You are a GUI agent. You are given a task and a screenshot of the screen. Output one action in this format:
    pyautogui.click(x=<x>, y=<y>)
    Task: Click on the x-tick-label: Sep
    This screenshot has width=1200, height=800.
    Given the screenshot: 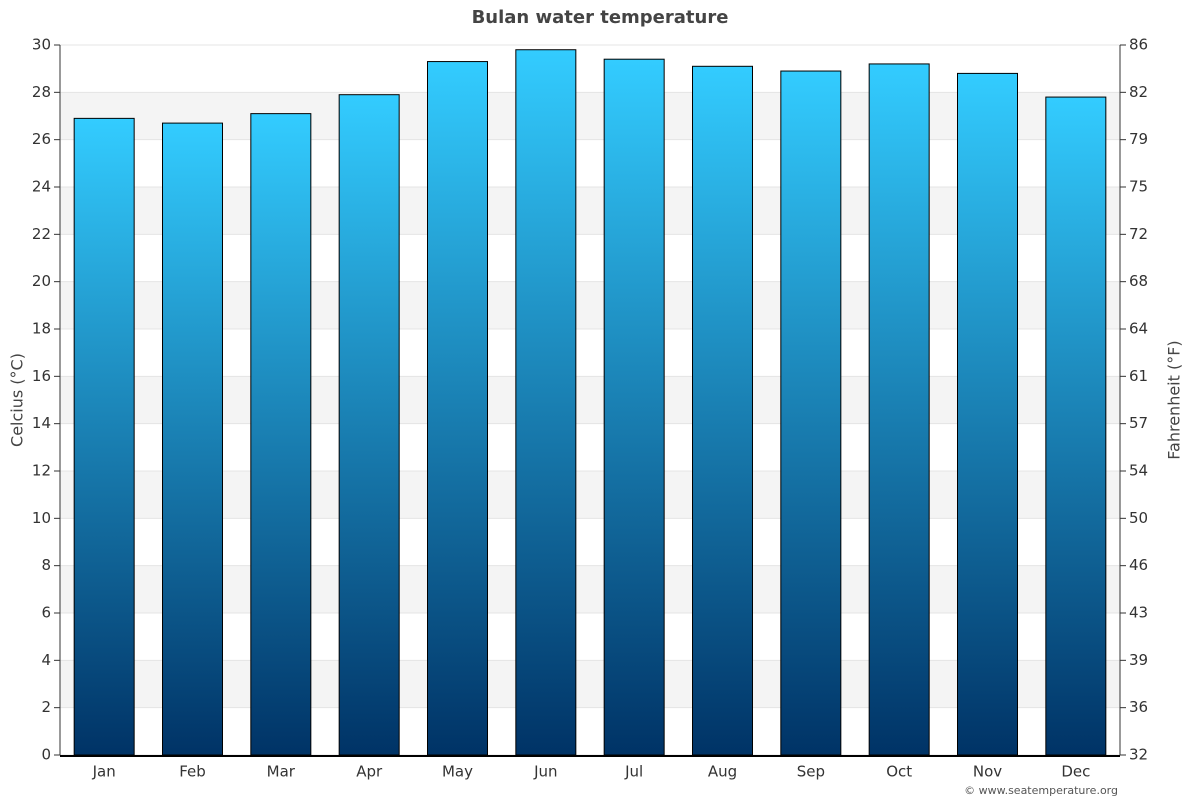 What is the action you would take?
    pyautogui.click(x=811, y=772)
    